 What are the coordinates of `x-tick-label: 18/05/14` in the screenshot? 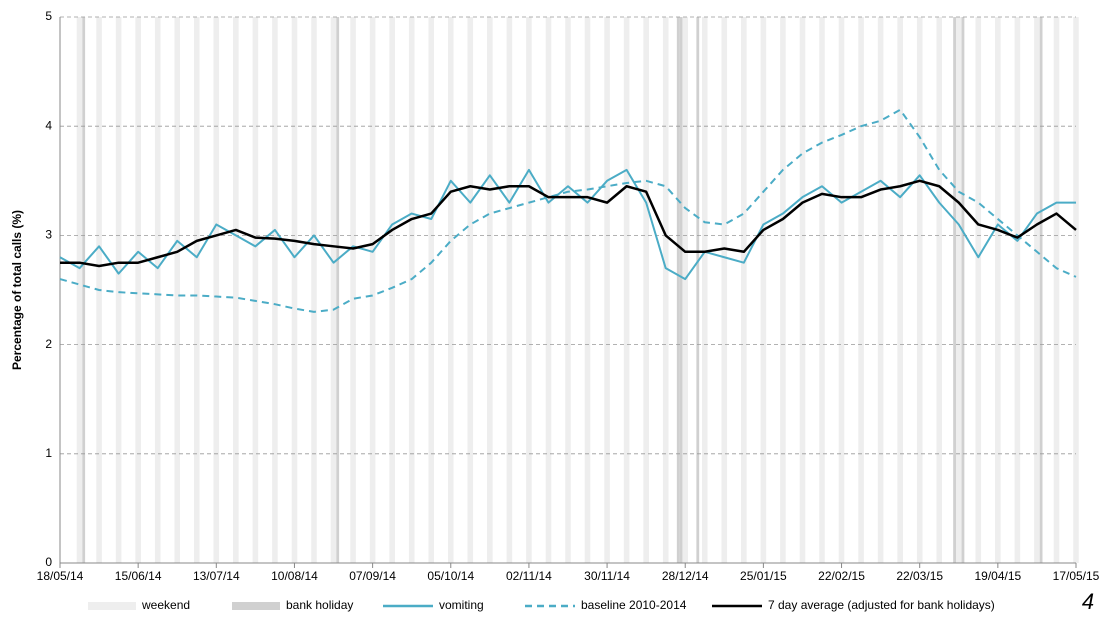 It's located at (60, 576).